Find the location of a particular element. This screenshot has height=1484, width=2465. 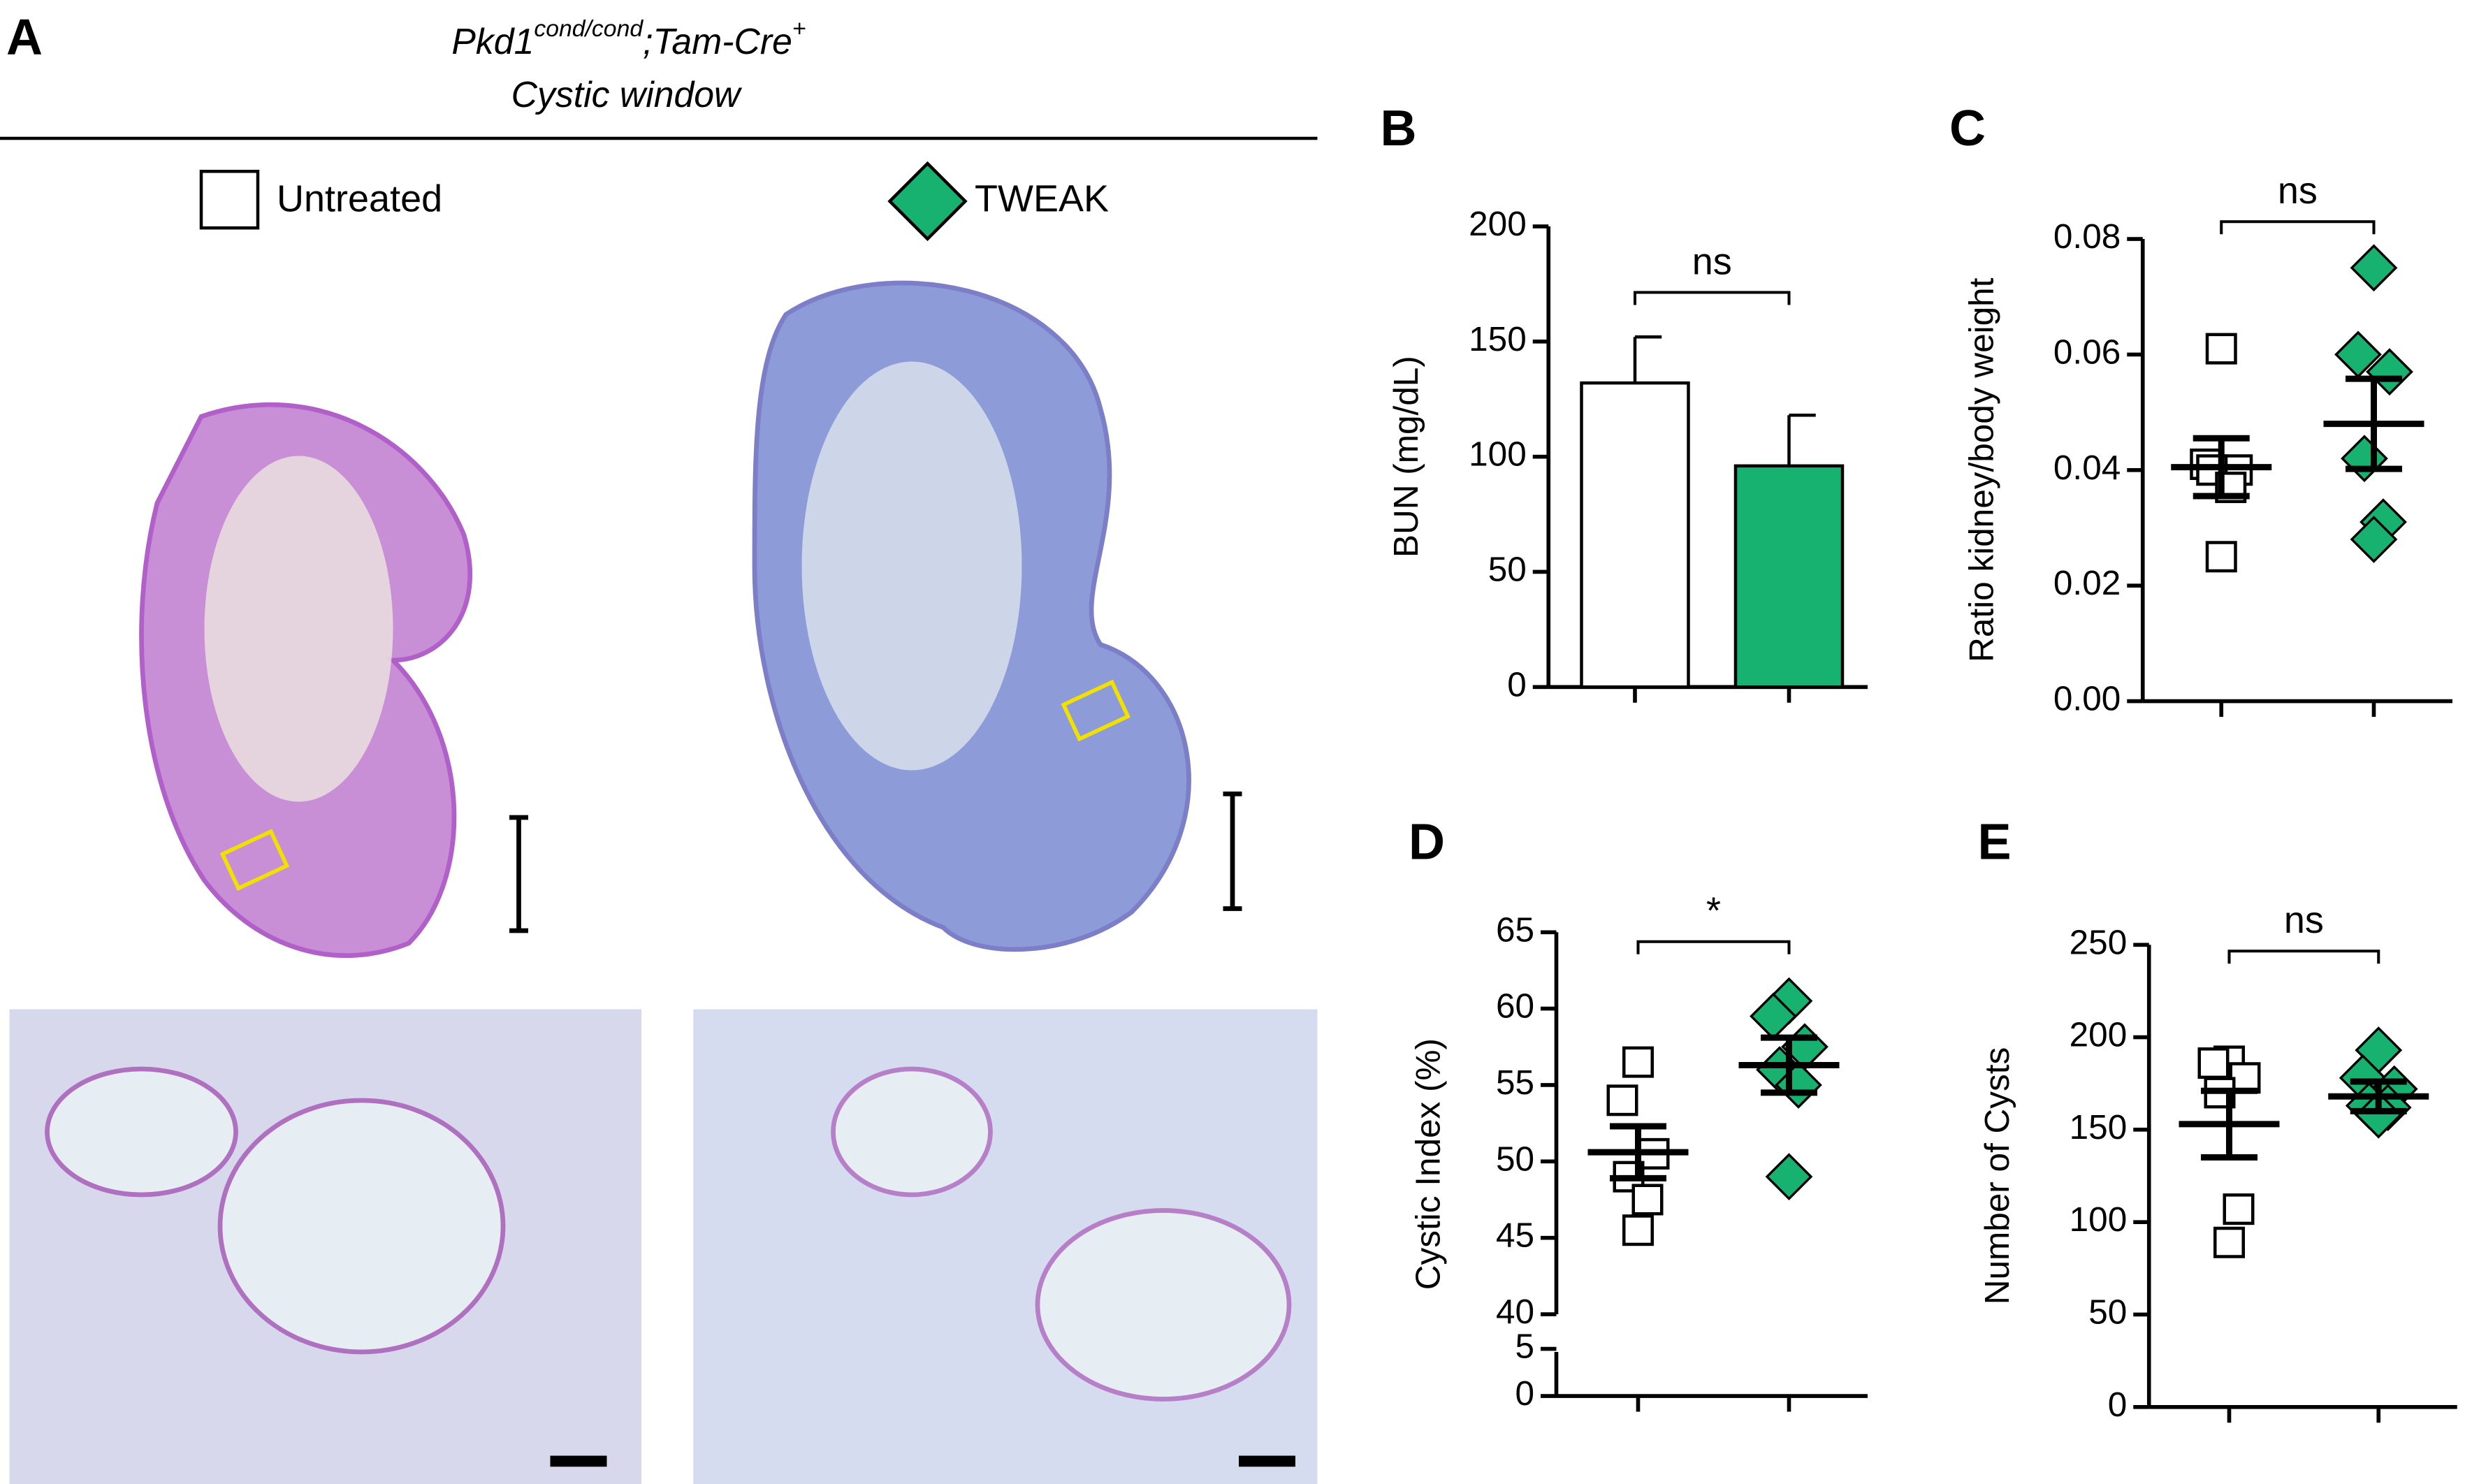

cre-sign: + is located at coordinates (799, 28).